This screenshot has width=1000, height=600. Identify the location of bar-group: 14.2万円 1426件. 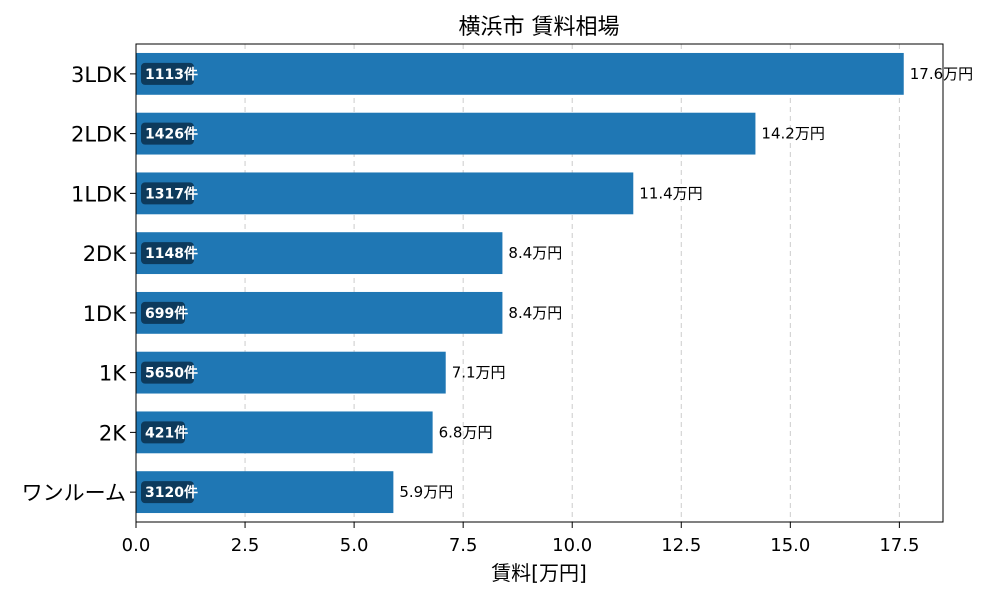
(480, 133).